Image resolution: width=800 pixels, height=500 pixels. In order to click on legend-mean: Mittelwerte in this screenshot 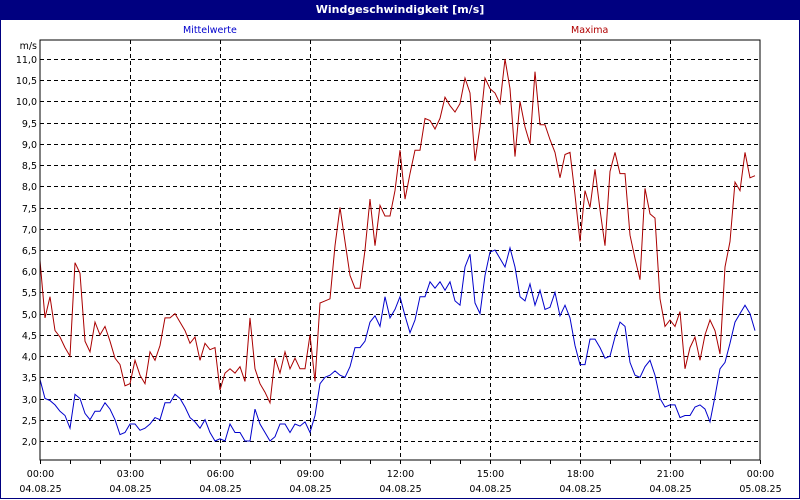, I will do `click(210, 30)`.